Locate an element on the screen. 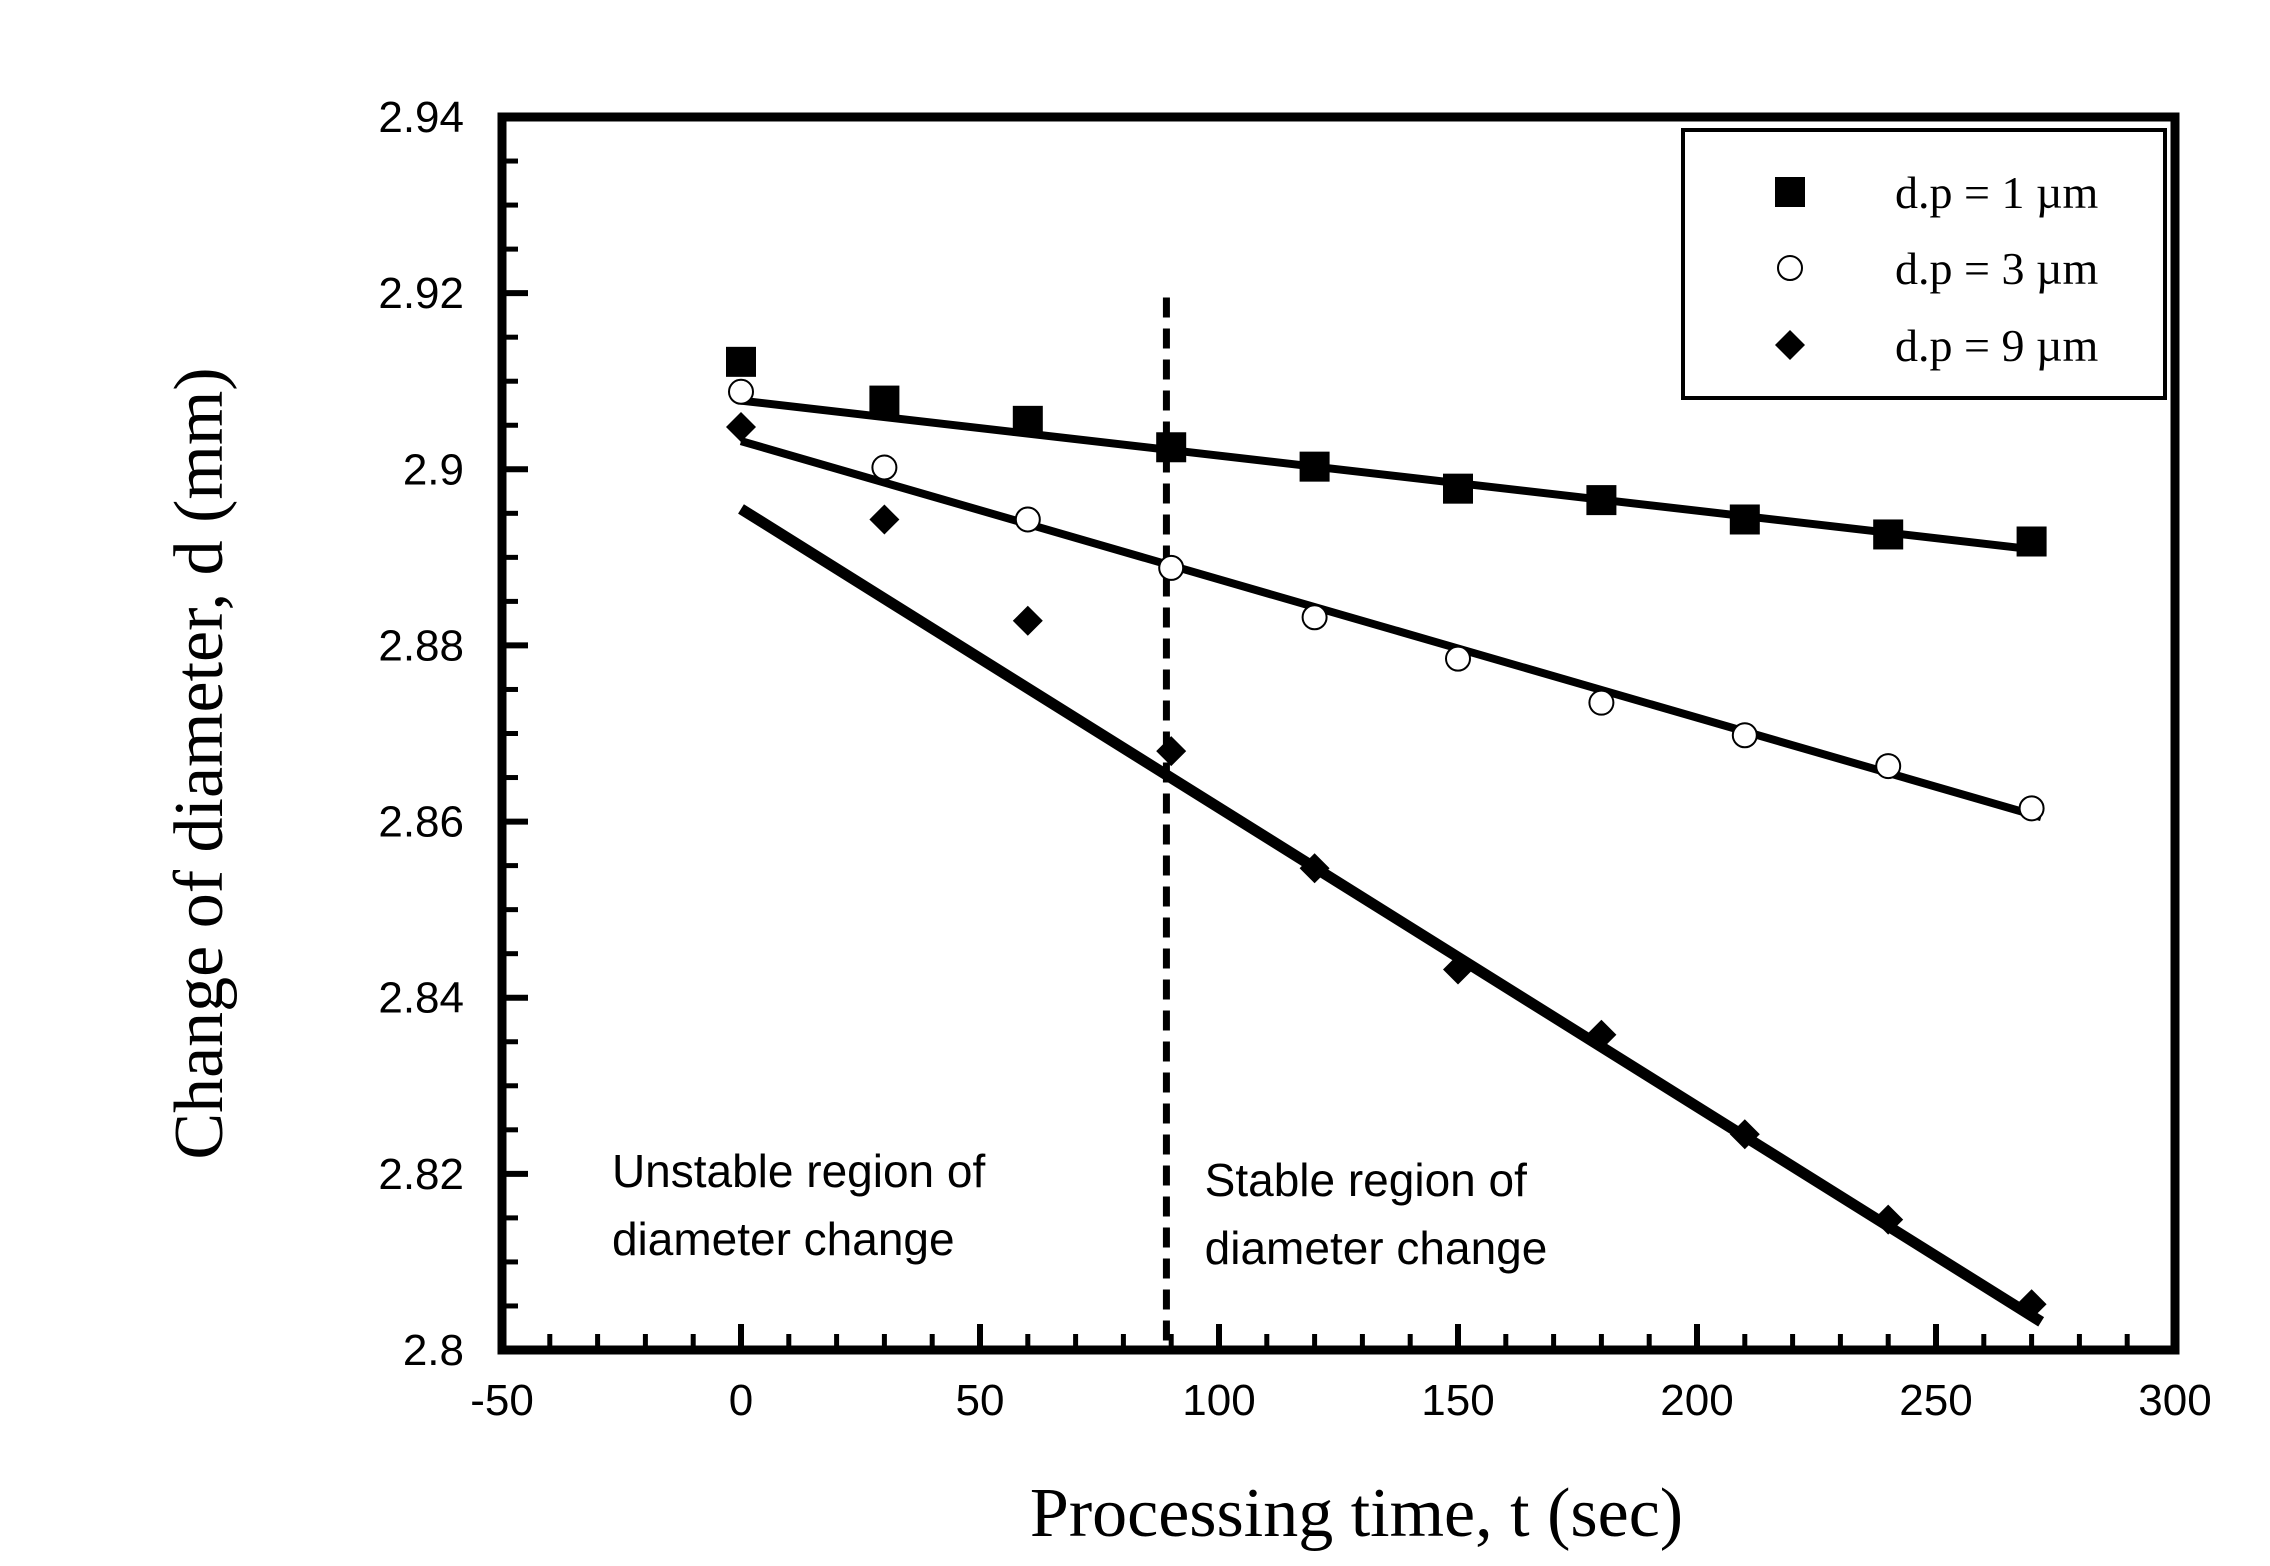 The image size is (2270, 1566). legend-label-dp3: d.p = 3 µm is located at coordinates (1996, 268).